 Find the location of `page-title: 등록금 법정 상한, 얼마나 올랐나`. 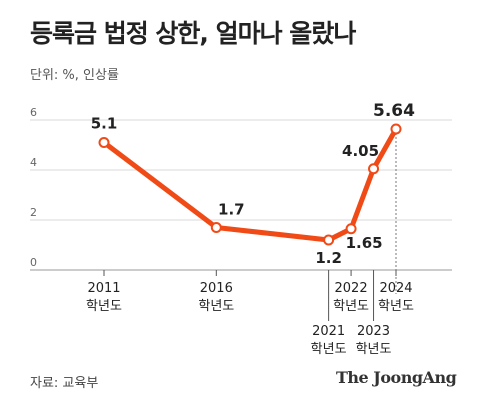

page-title: 등록금 법정 상한, 얼마나 올랐나 is located at coordinates (193, 33).